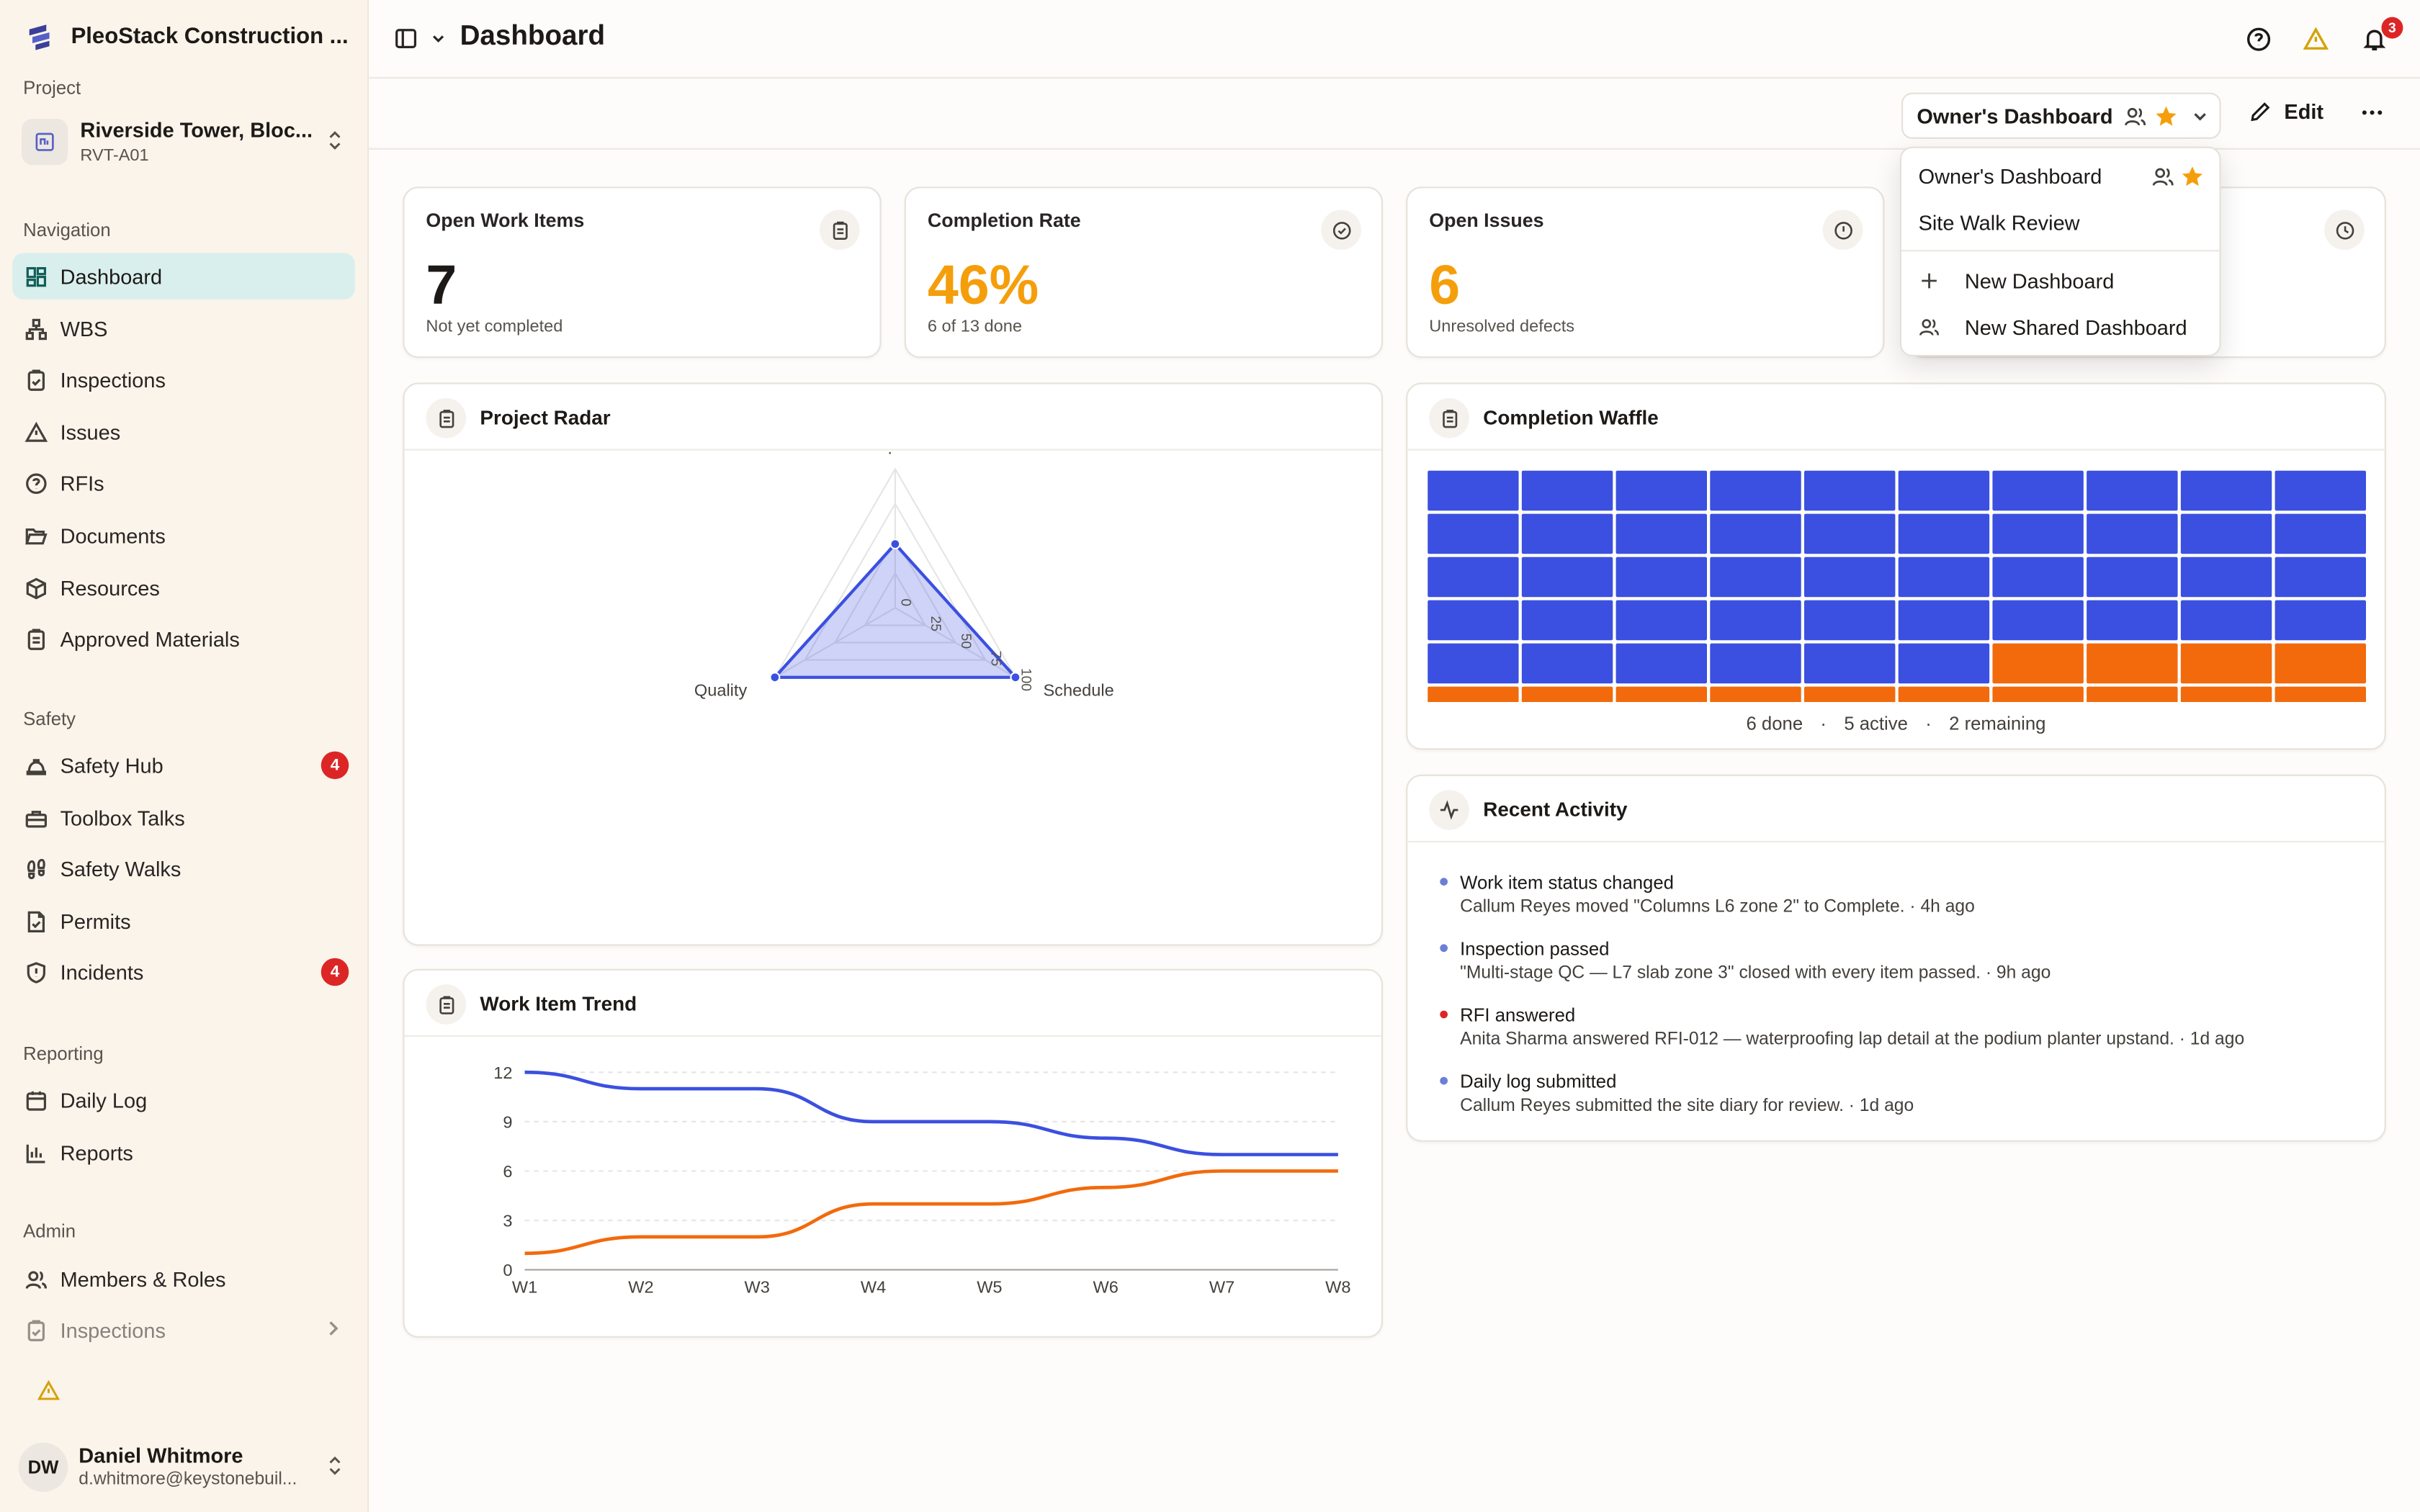 Image resolution: width=2420 pixels, height=1512 pixels. I want to click on sidebar-item-safety-hub: Safety Hub 4, so click(183, 765).